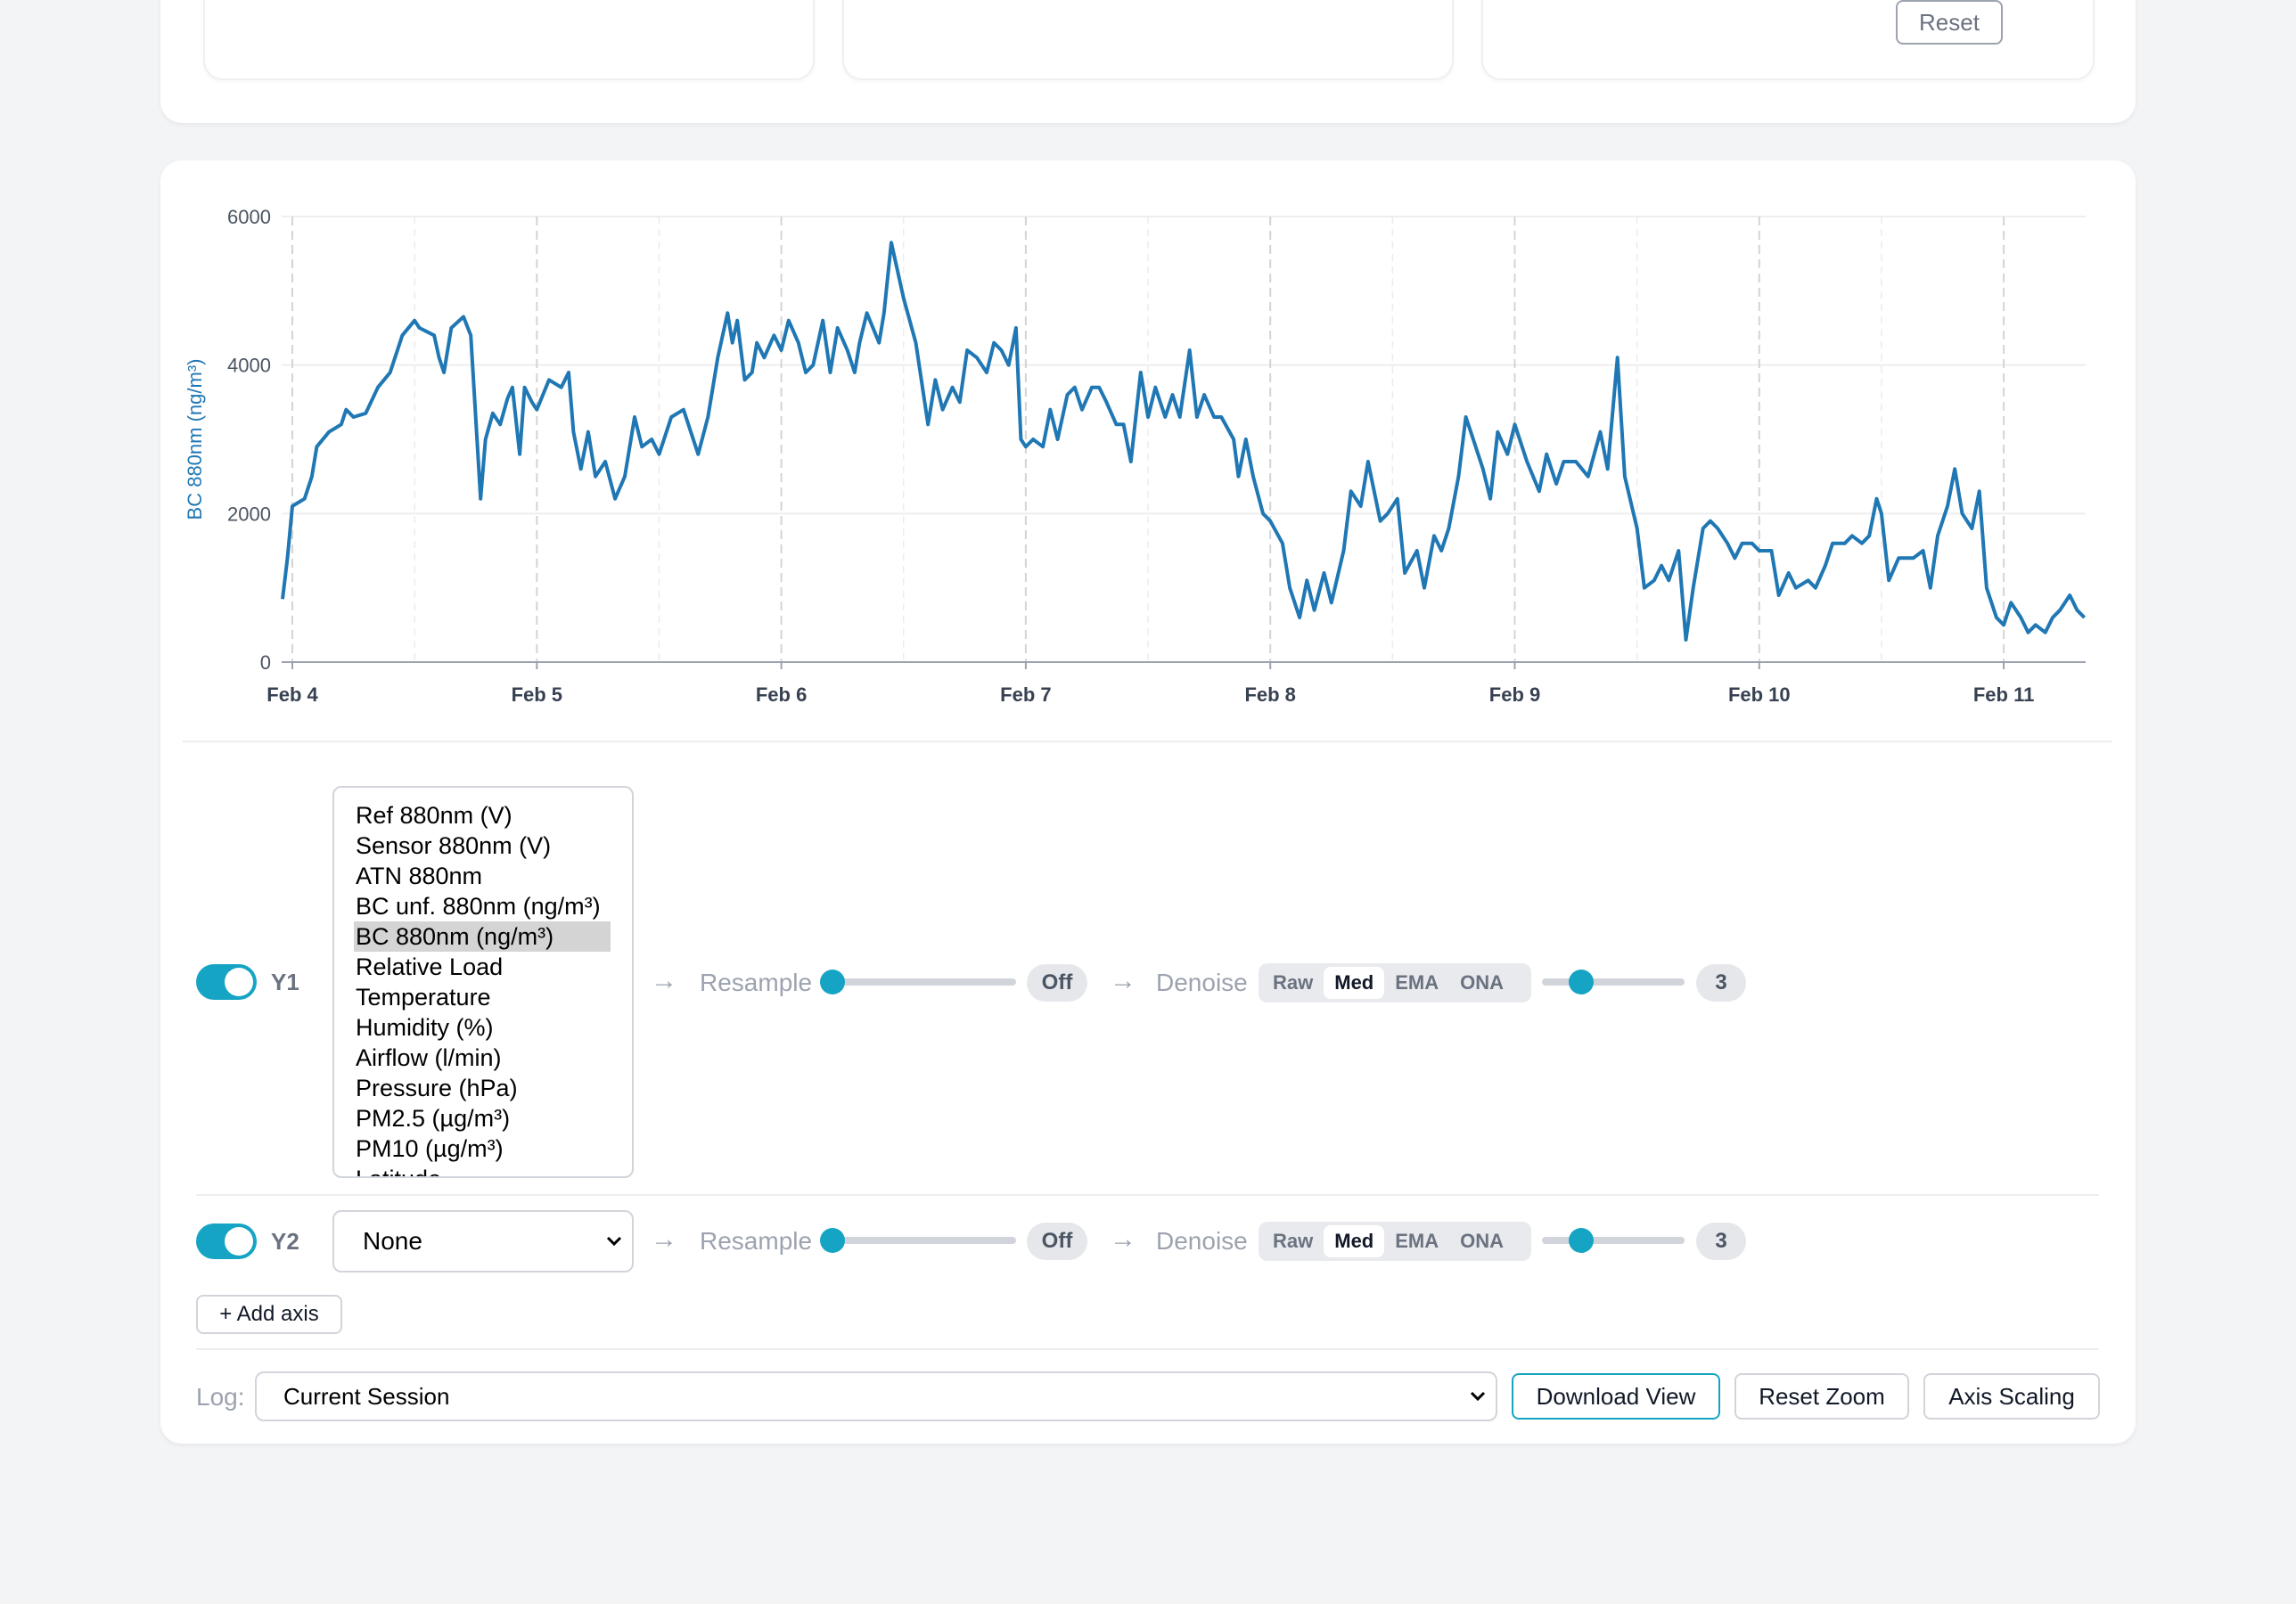 This screenshot has height=1604, width=2296. I want to click on y-tick-label: 2000, so click(249, 514).